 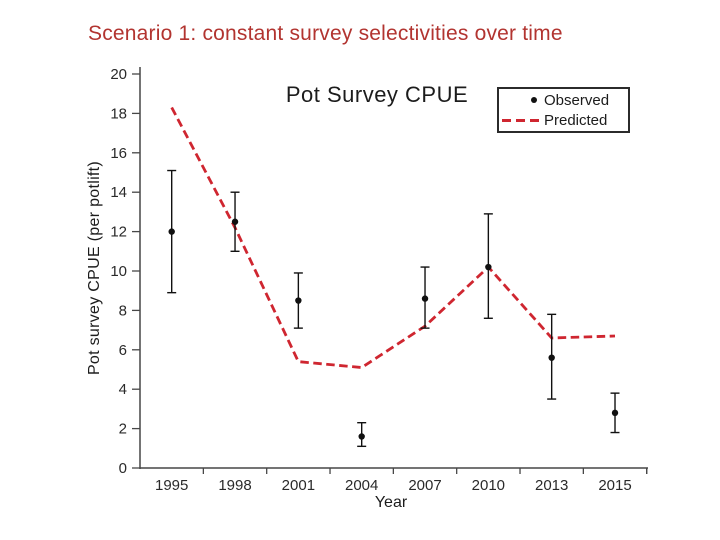 I want to click on y-tick-label: 12, so click(x=118, y=232).